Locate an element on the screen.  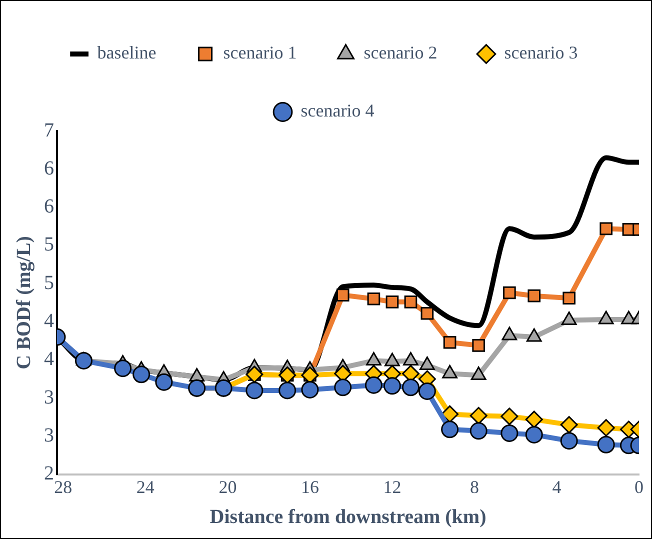
legend-label: baseline is located at coordinates (126, 52).